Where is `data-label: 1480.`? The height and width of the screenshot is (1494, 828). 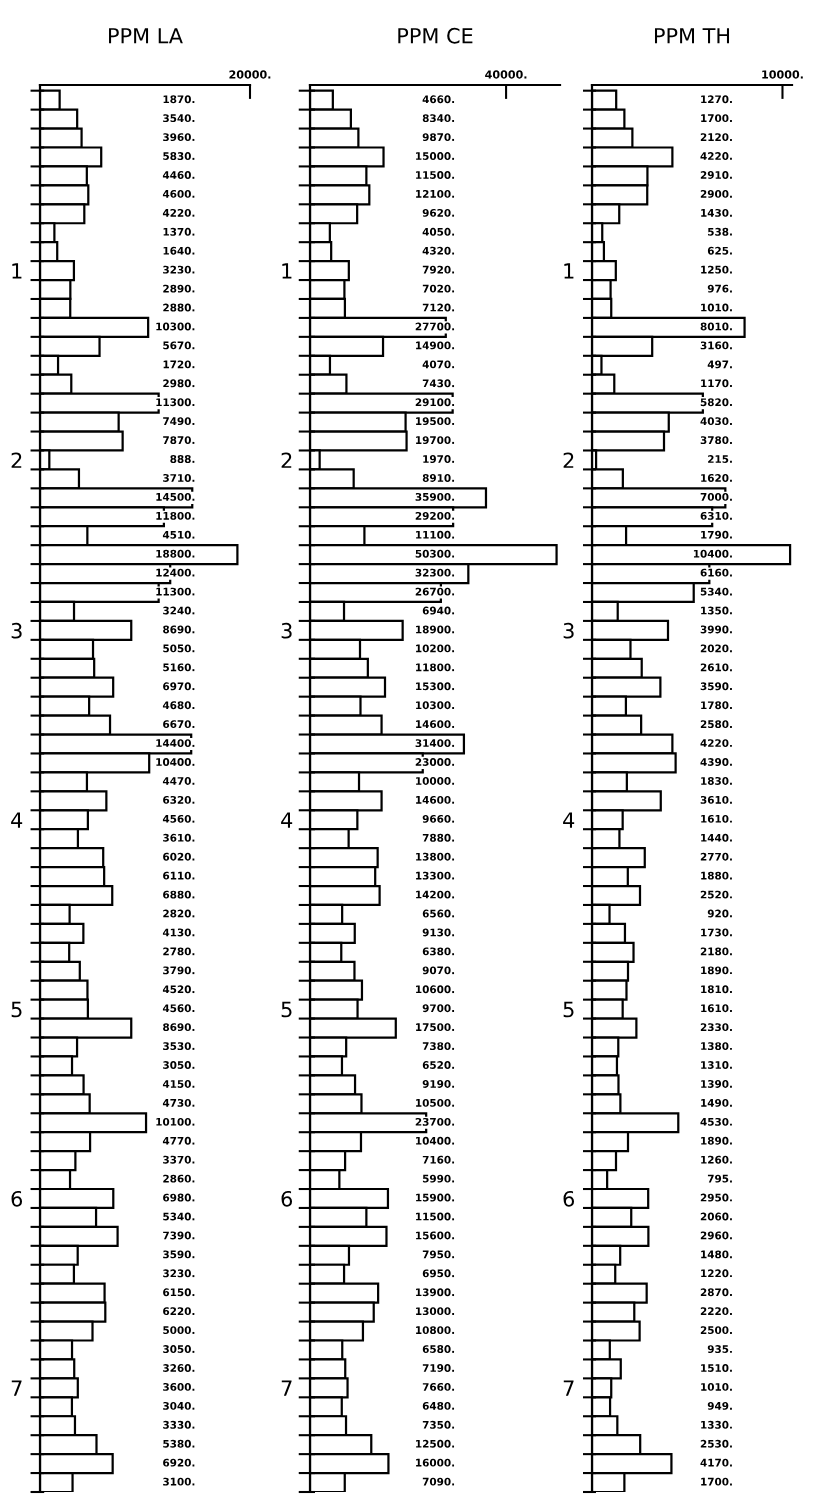
data-label: 1480. is located at coordinates (716, 1254).